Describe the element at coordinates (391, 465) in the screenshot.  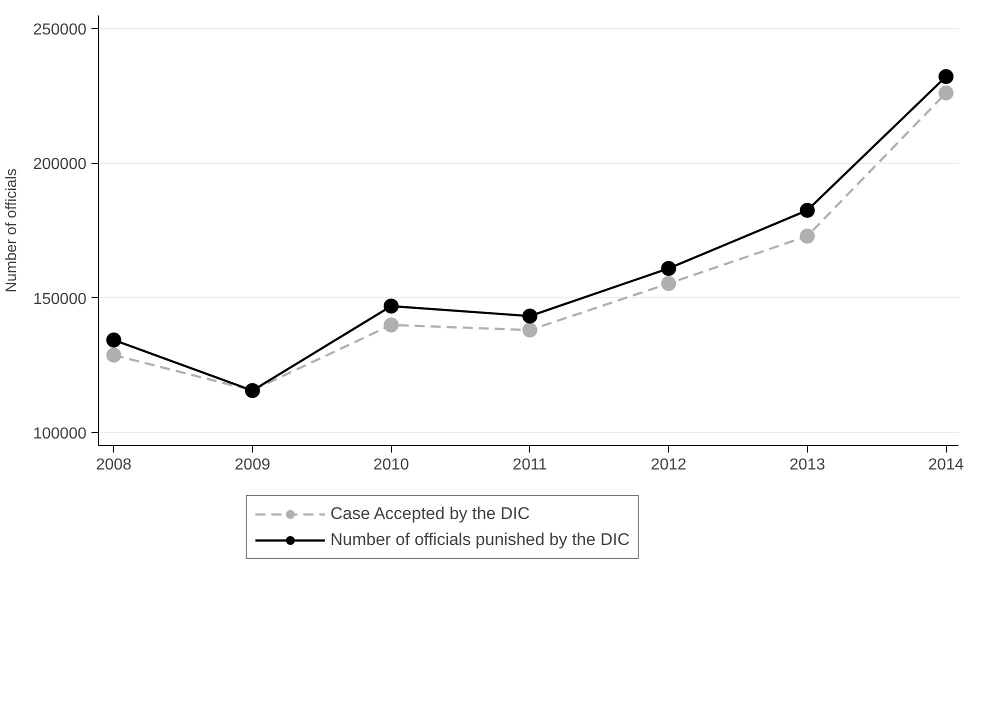
I see `x-tick-label: 2010` at that location.